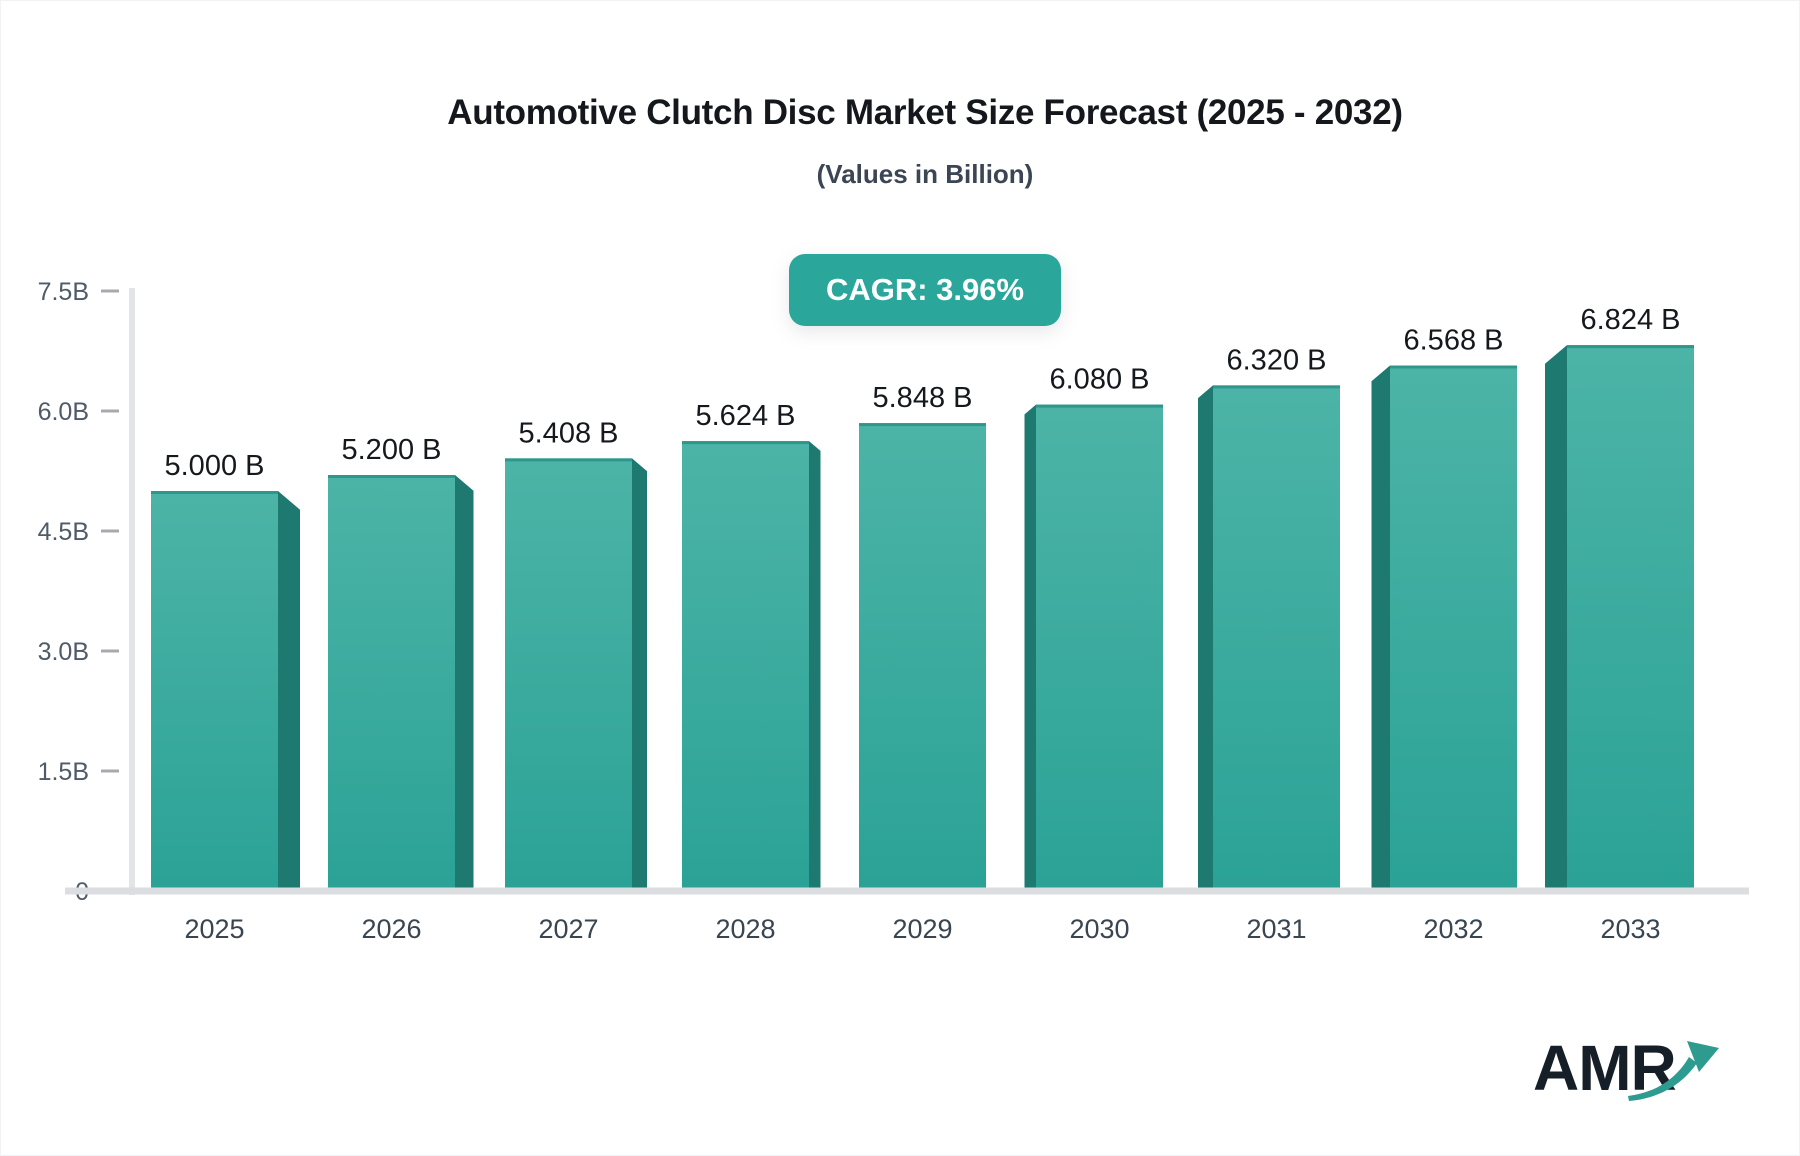 Image resolution: width=1800 pixels, height=1156 pixels. What do you see at coordinates (1673, 1071) in the screenshot?
I see `growth-arrow-icon` at bounding box center [1673, 1071].